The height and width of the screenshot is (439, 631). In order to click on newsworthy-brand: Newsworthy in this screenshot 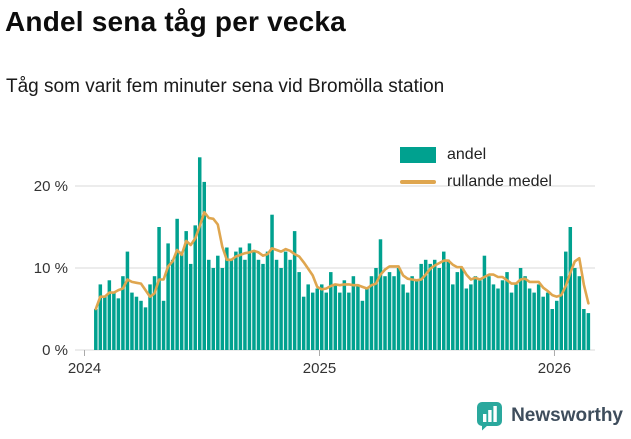, I will do `click(549, 416)`.